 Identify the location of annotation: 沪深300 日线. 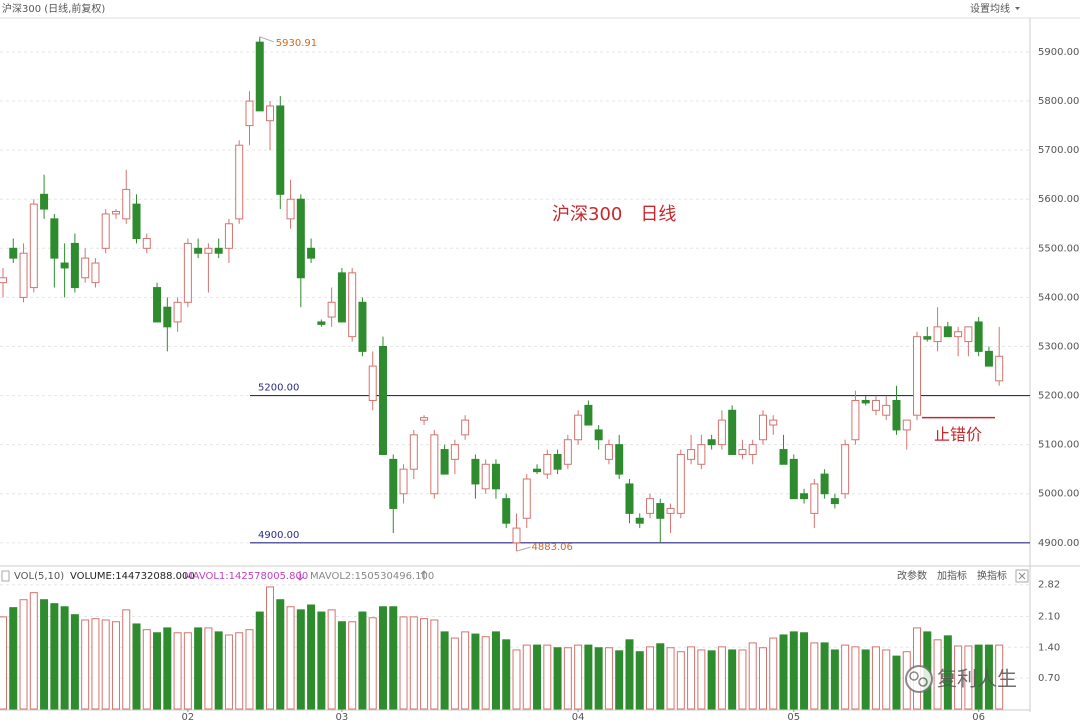
(614, 214).